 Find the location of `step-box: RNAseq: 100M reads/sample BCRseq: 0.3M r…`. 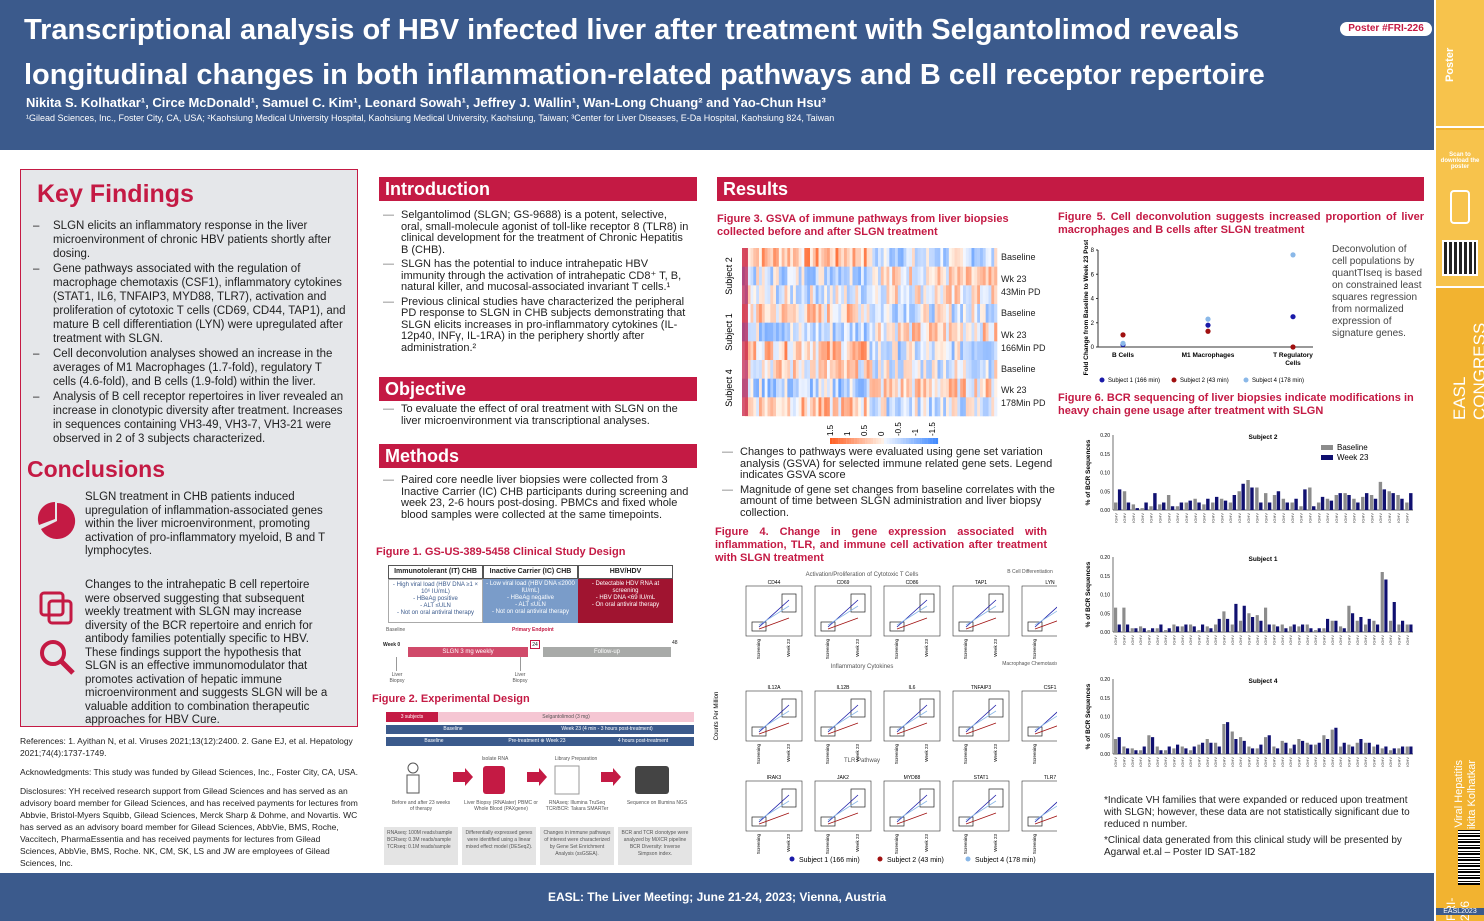

step-box: RNAseq: 100M reads/sample BCRseq: 0.3M r… is located at coordinates (421, 846).